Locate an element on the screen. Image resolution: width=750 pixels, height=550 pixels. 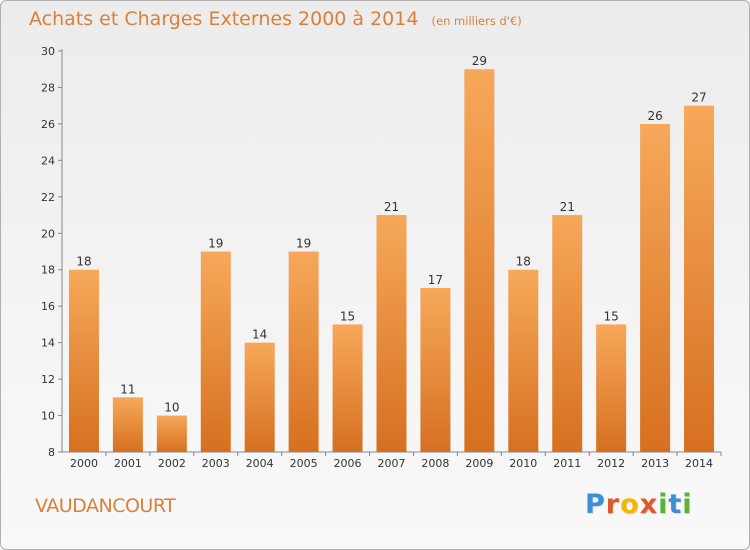
y-tick-label: 26 is located at coordinates (48, 124).